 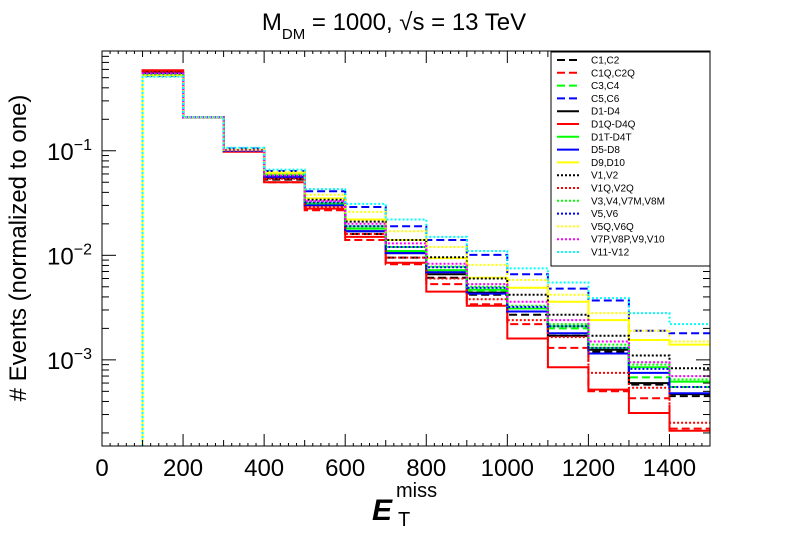 I want to click on y-axis-label-text: # Events (normalized to one), so click(x=18, y=248).